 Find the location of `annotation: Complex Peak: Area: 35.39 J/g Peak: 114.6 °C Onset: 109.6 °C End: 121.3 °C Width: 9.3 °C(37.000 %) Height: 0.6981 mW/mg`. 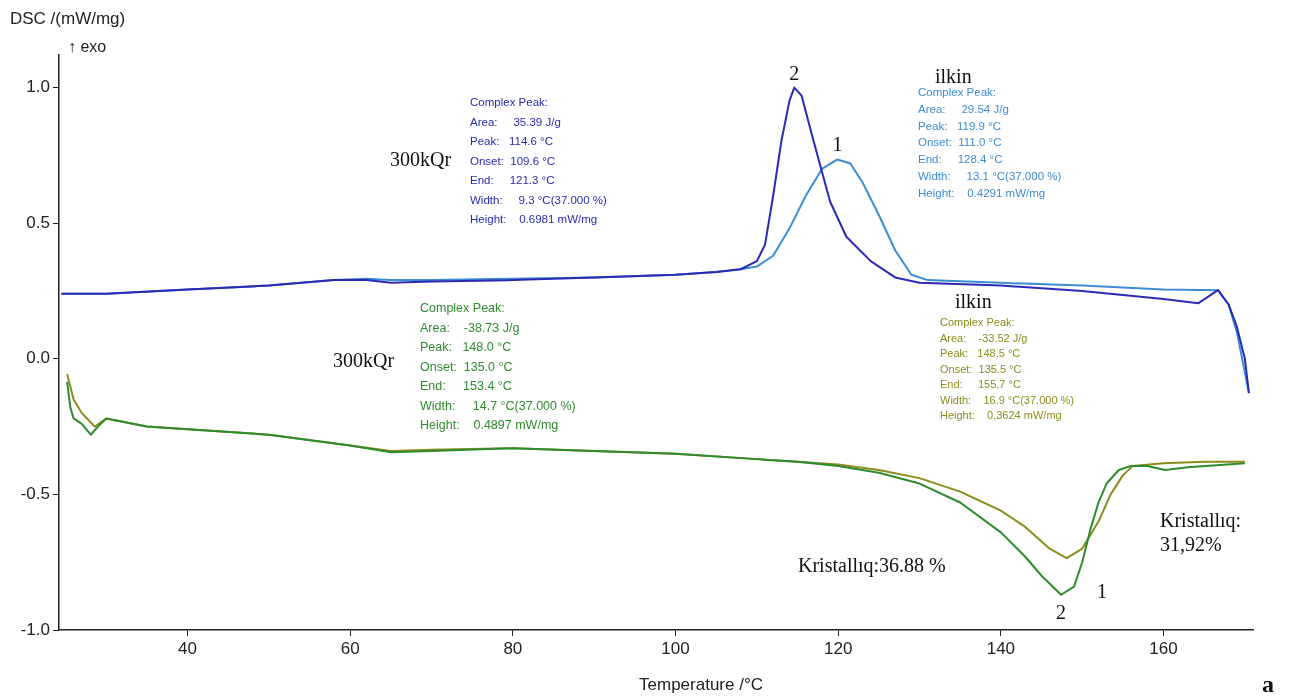

annotation: Complex Peak: Area: 35.39 J/g Peak: 114.6 °C Onset: 109.6 °C End: 121.3 °C Width: 9.3 °C(37.000 %) Height: 0.6981 mW/mg is located at coordinates (539, 160).